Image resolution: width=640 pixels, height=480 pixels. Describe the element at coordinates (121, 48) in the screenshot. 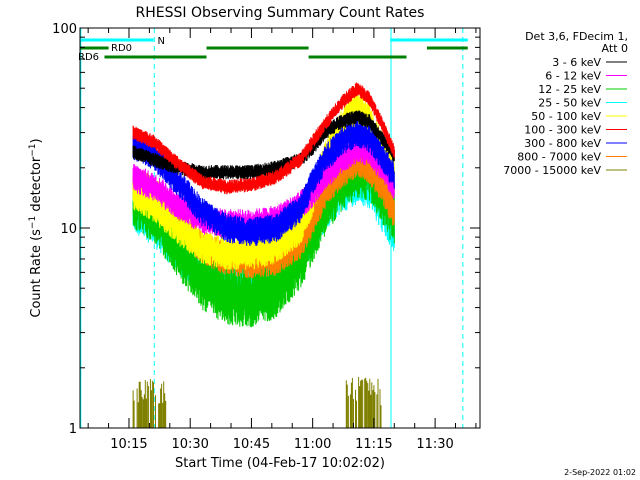

I see `flag-label-rd0: RD0` at that location.